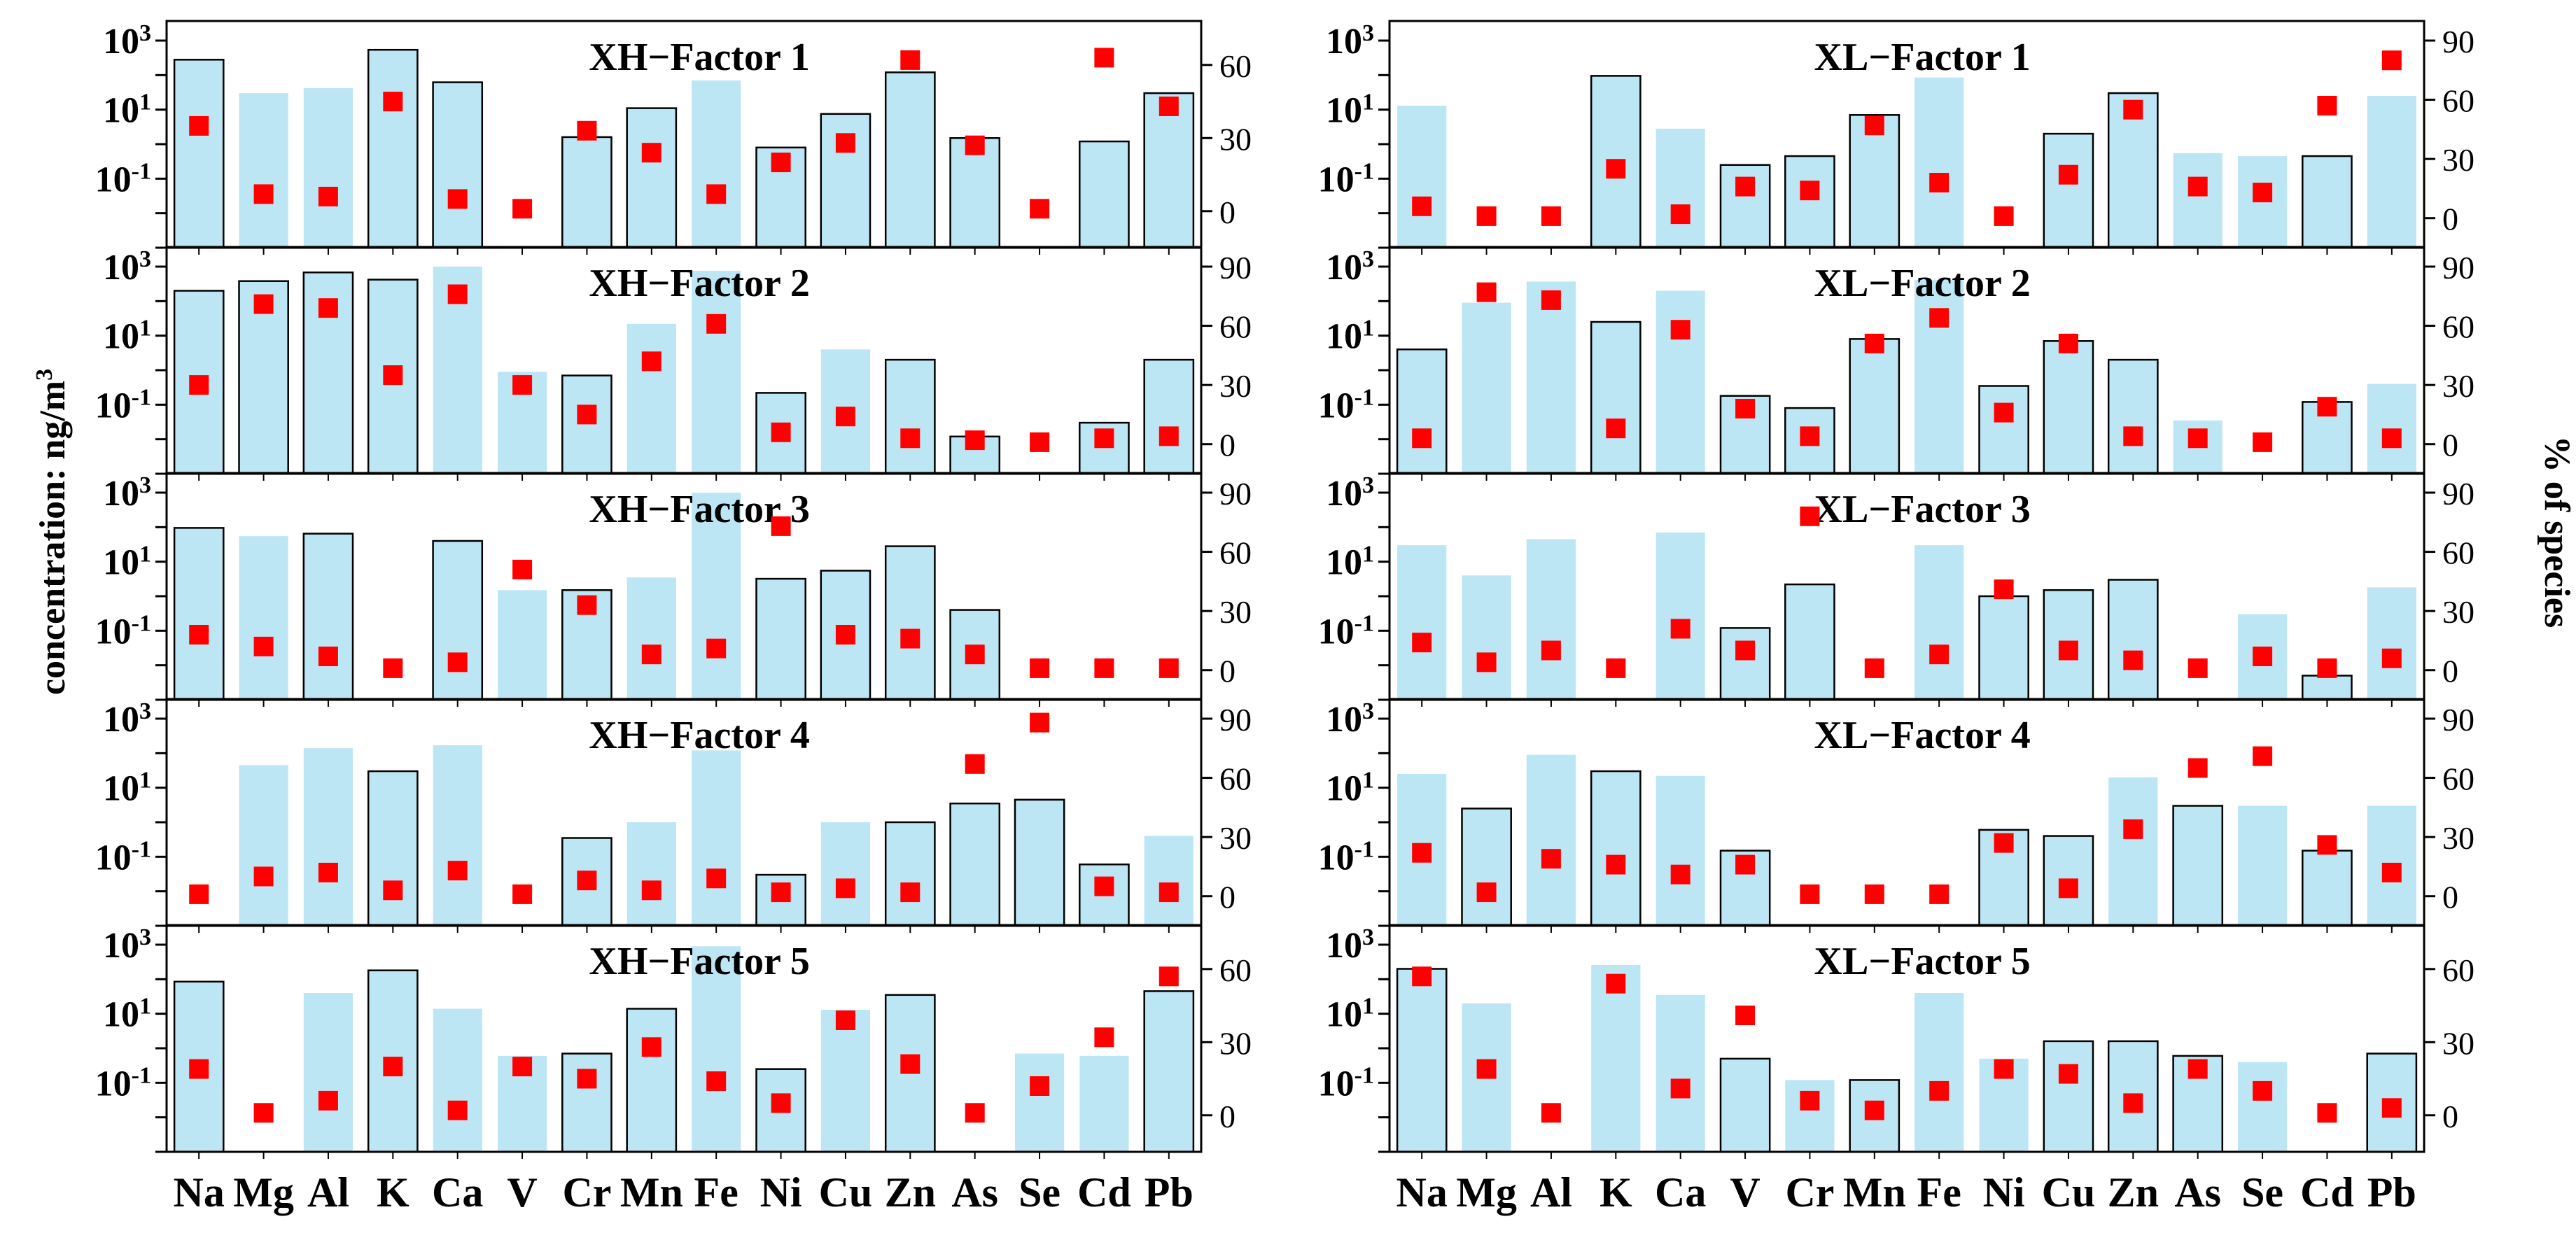 The width and height of the screenshot is (2576, 1247). I want to click on marker-XL-F2-K, so click(1616, 428).